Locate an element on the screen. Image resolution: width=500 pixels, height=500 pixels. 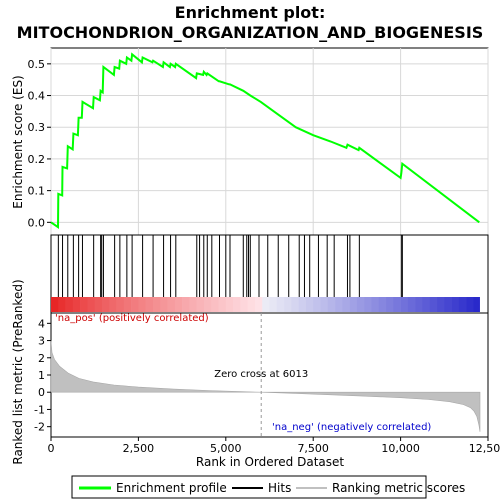
rank-y-tick-label: 4 is located at coordinates (41, 323).